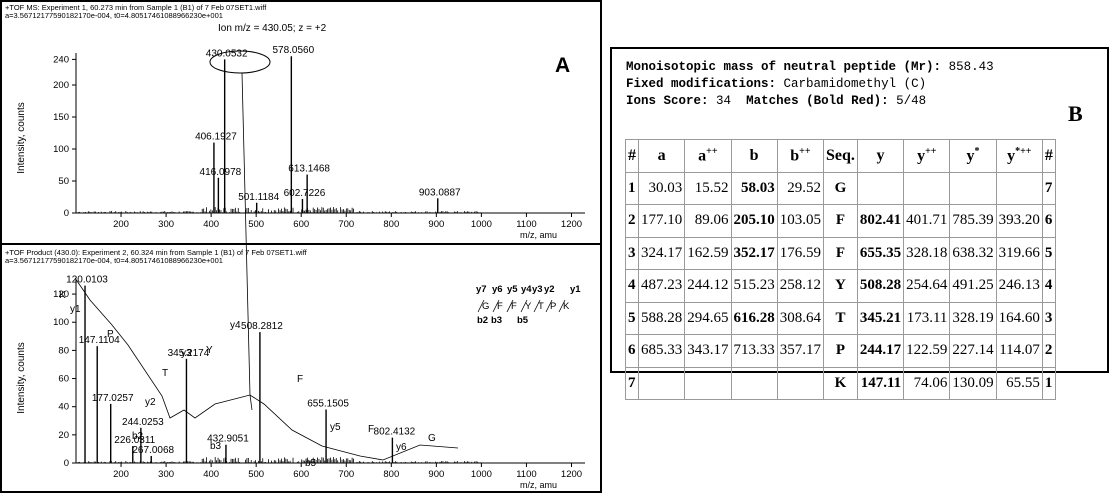 The width and height of the screenshot is (1117, 494). Describe the element at coordinates (63, 435) in the screenshot. I see `msms-y-tick-label: 20` at that location.